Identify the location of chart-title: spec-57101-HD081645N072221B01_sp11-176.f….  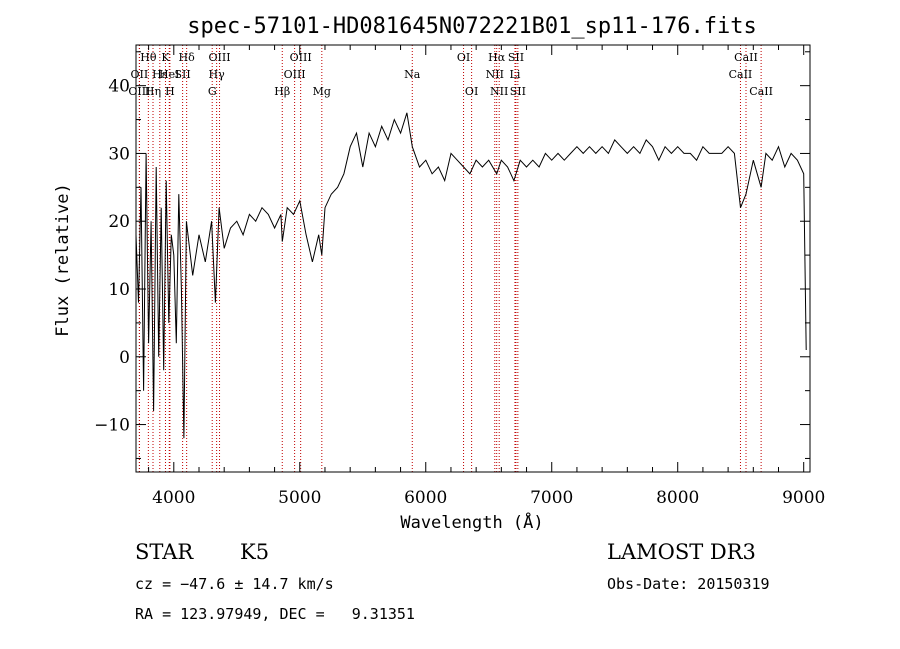
(472, 26).